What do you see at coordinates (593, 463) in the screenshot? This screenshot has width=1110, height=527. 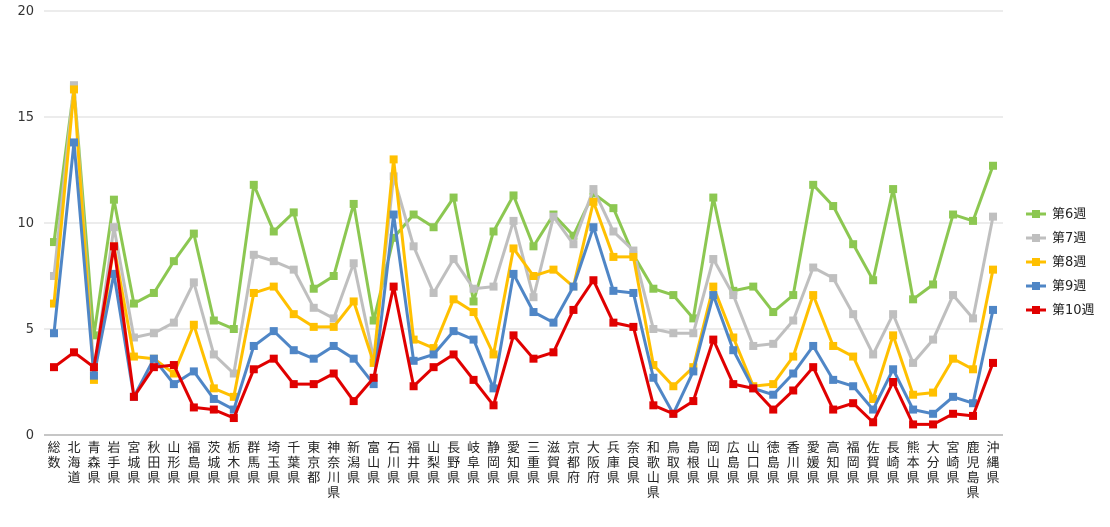 I see `x-tick-label: 大阪府` at bounding box center [593, 463].